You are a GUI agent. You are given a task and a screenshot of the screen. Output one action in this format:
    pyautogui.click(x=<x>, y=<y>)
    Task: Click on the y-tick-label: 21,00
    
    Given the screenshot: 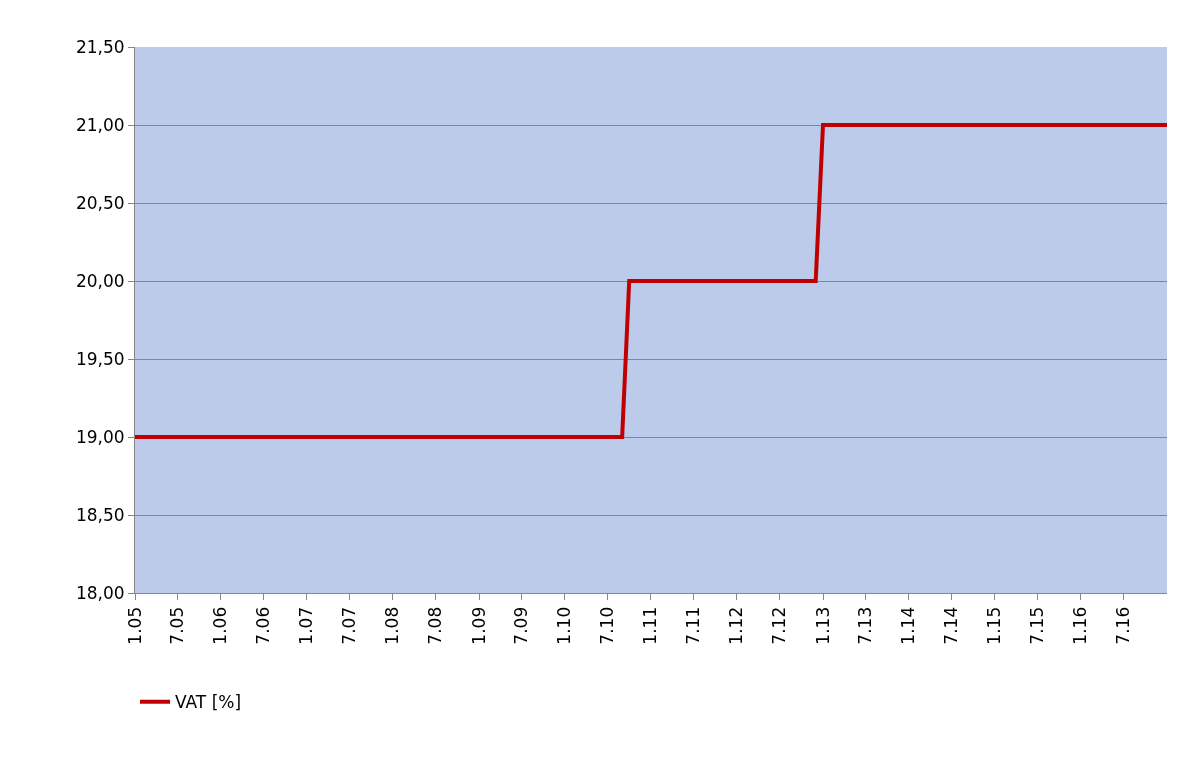 What is the action you would take?
    pyautogui.click(x=100, y=124)
    